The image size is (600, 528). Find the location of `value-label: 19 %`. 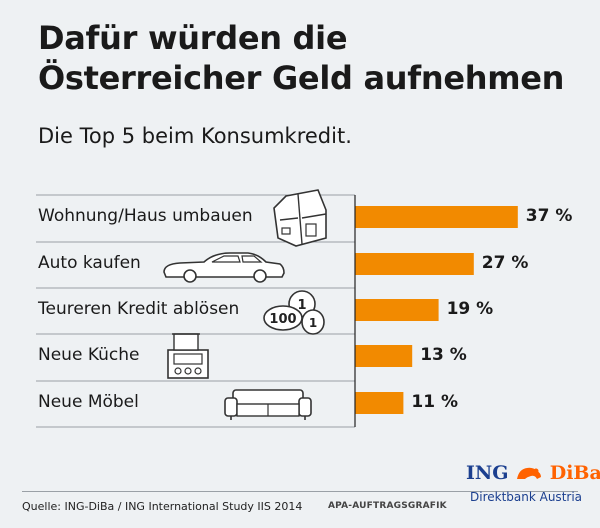

value-label: 19 % is located at coordinates (470, 309).